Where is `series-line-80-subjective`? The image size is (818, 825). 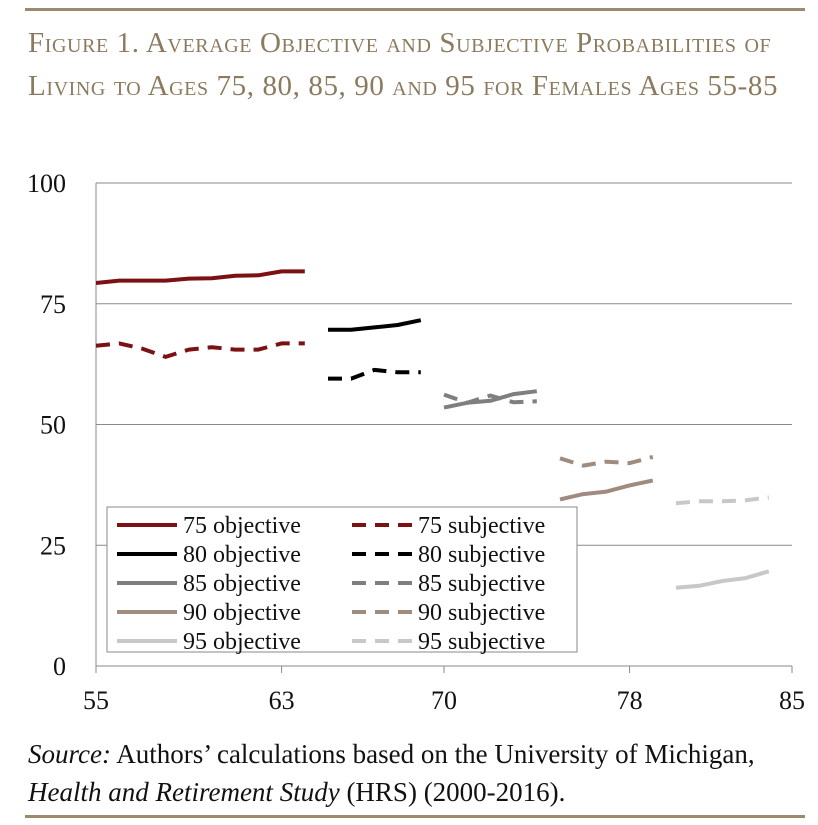
series-line-80-subjective is located at coordinates (374, 374).